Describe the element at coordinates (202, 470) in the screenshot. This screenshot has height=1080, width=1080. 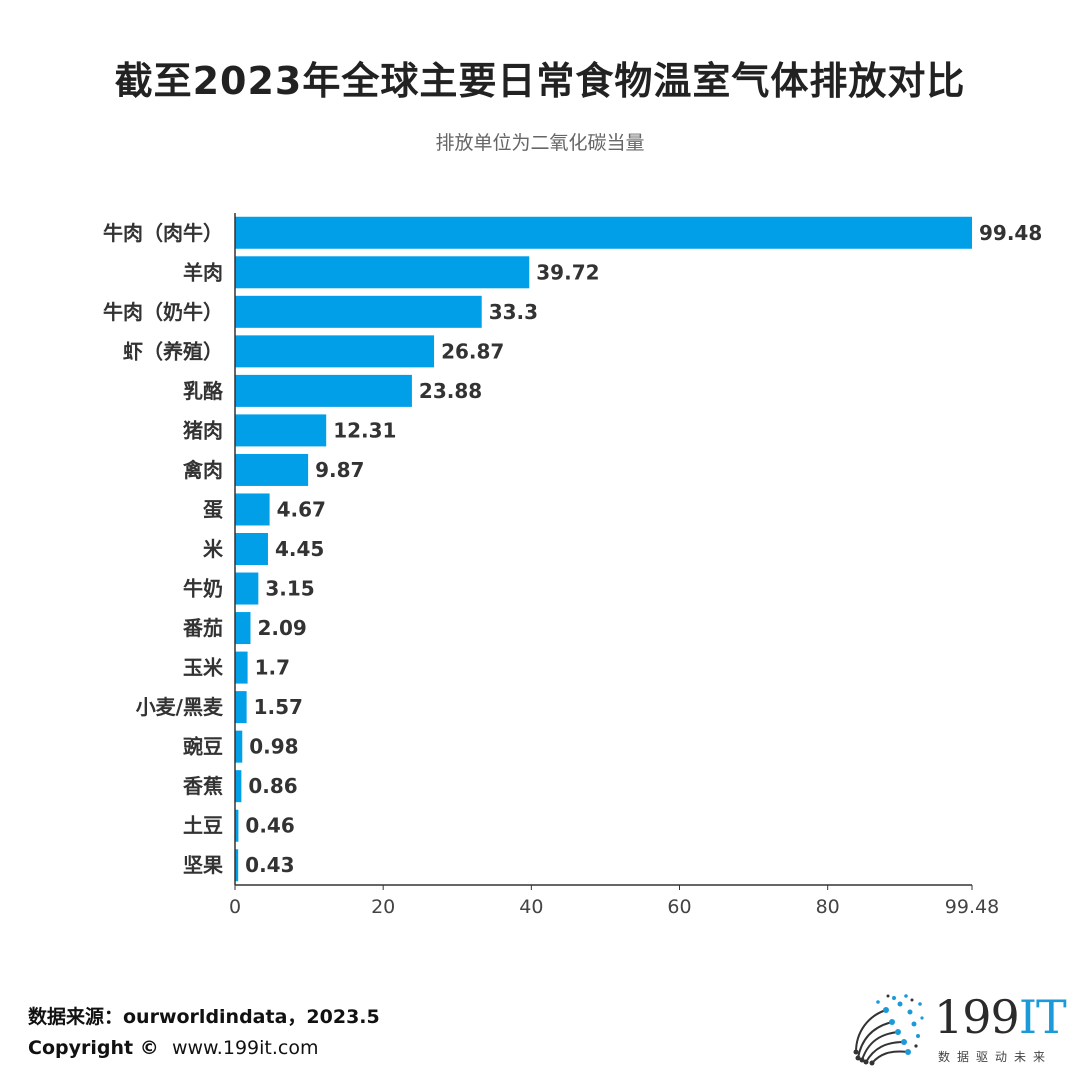
I see `category-label: 禽肉` at that location.